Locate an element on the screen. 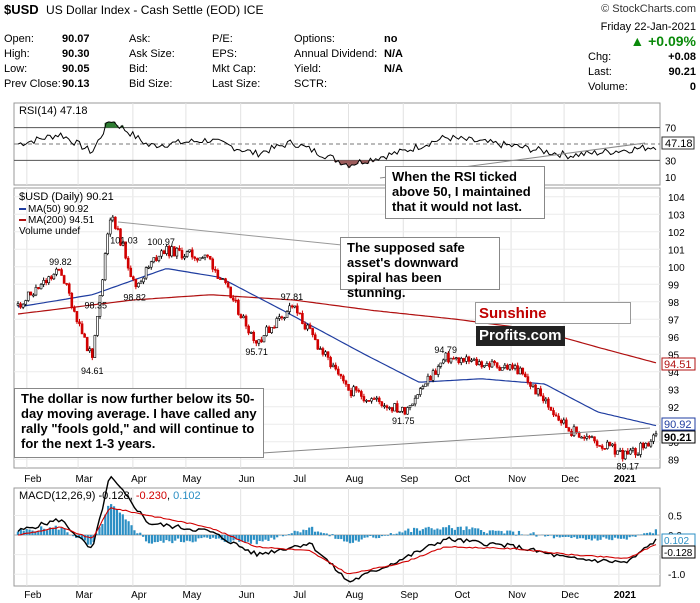 The image size is (700, 603). fund-label-2: Mkt Cap: is located at coordinates (234, 69).